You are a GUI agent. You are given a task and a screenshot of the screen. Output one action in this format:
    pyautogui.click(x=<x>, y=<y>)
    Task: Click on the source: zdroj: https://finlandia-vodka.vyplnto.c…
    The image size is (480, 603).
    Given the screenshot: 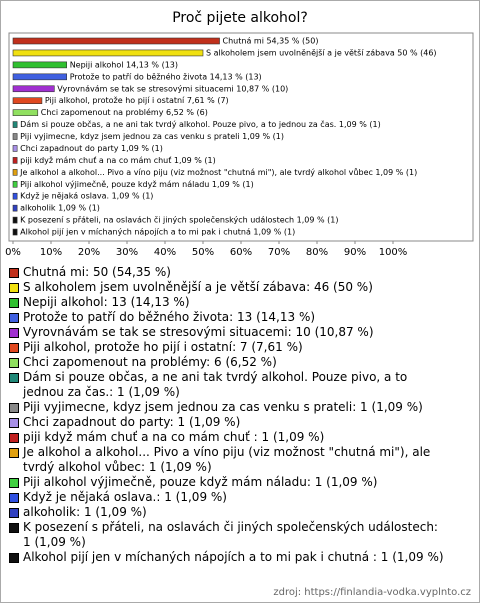 What is the action you would take?
    pyautogui.click(x=372, y=592)
    